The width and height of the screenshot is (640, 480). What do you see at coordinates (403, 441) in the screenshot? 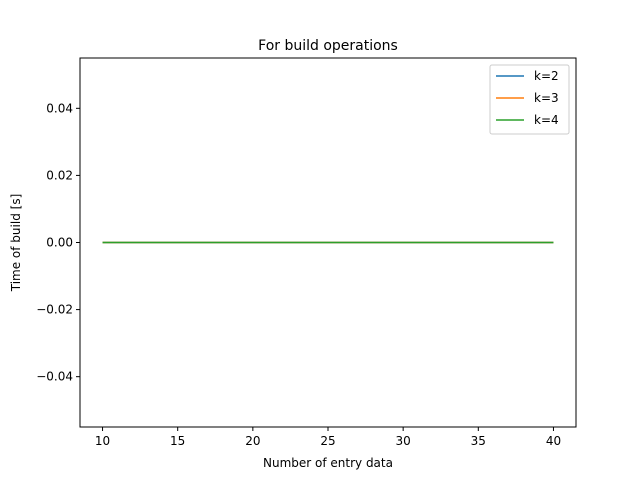
I see `x-tick-label: 30` at bounding box center [403, 441].